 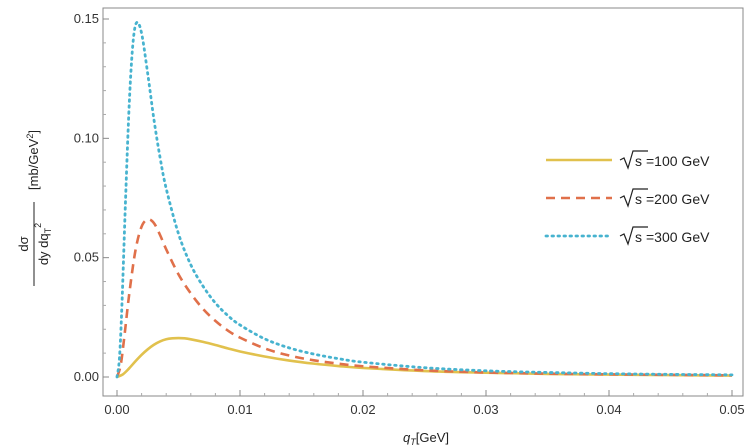 What do you see at coordinates (638, 199) in the screenshot?
I see `legend-label-200-s: s` at bounding box center [638, 199].